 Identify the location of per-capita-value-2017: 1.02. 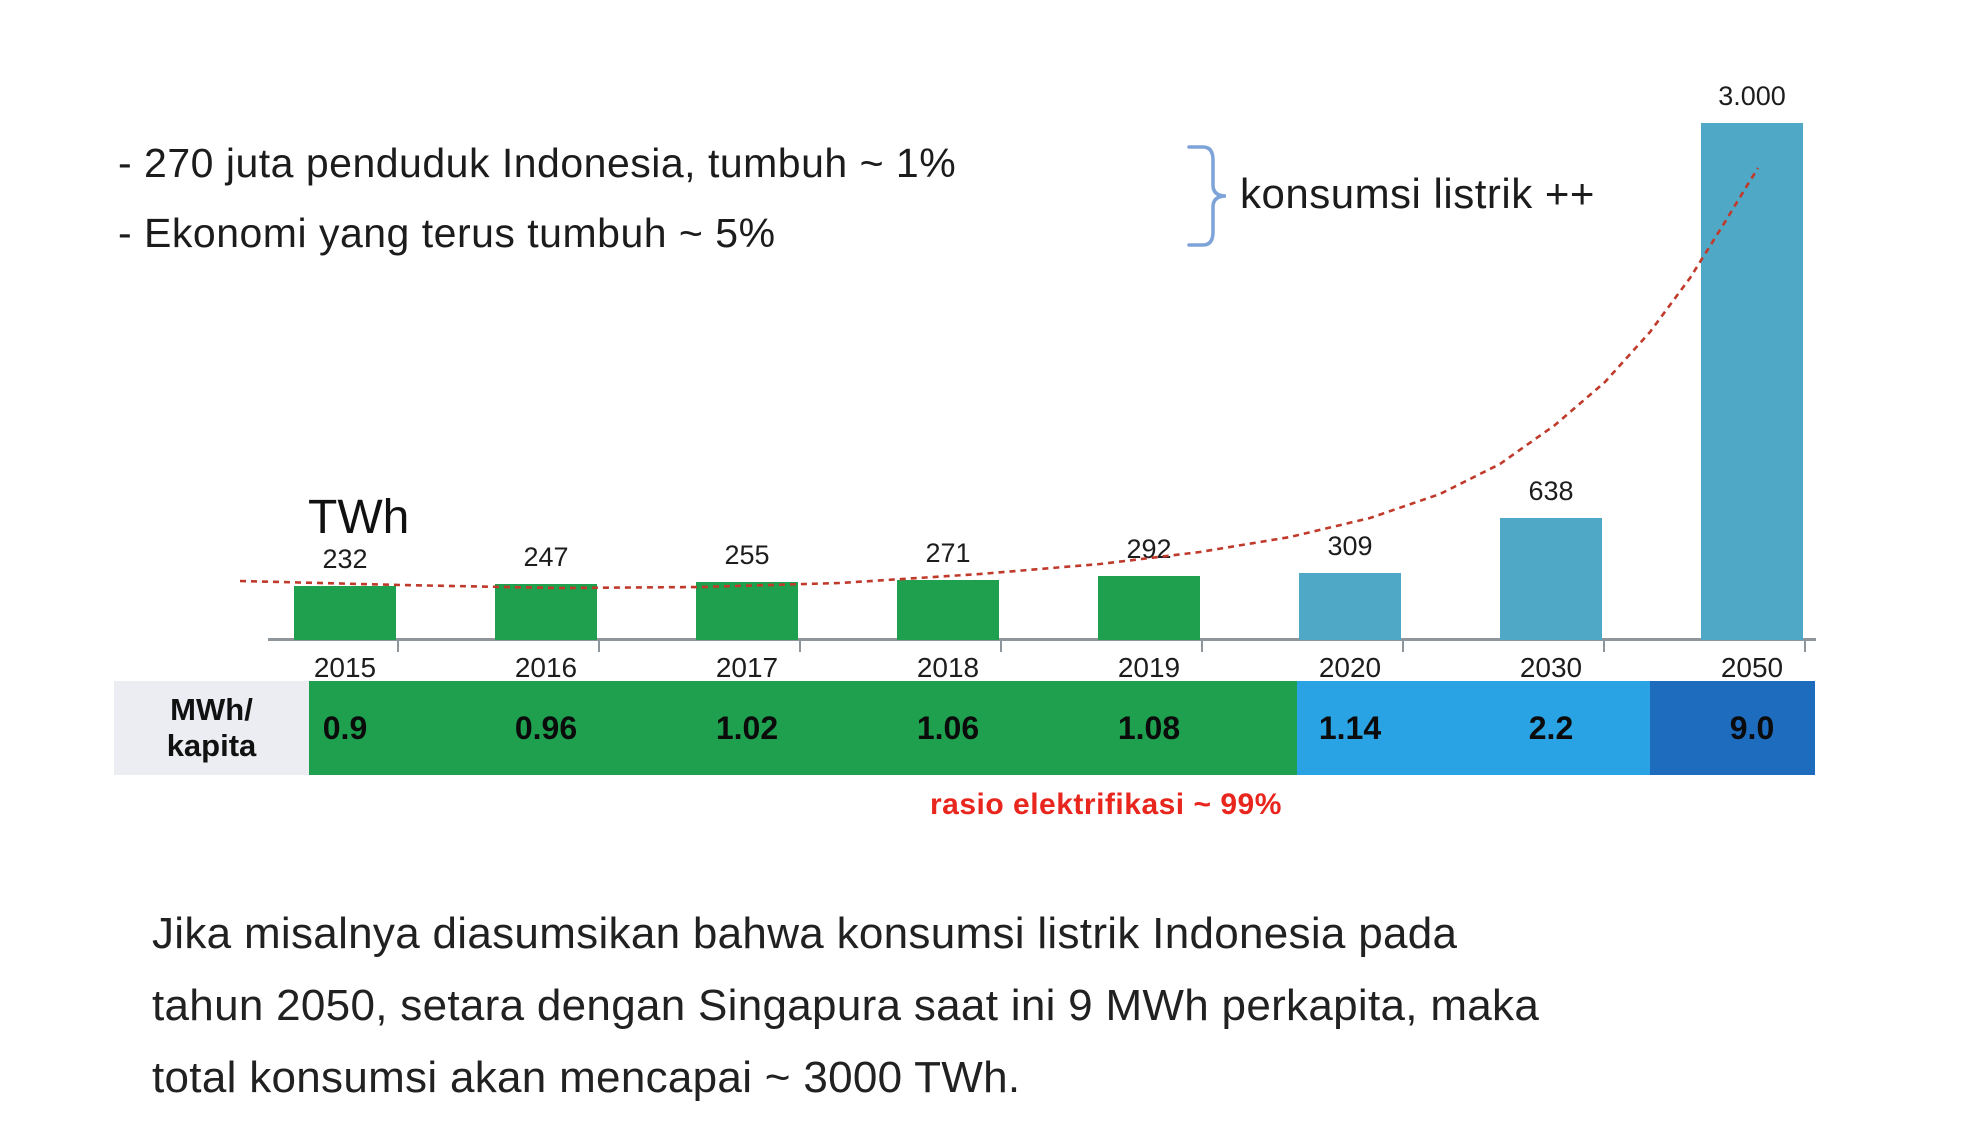
(747, 727).